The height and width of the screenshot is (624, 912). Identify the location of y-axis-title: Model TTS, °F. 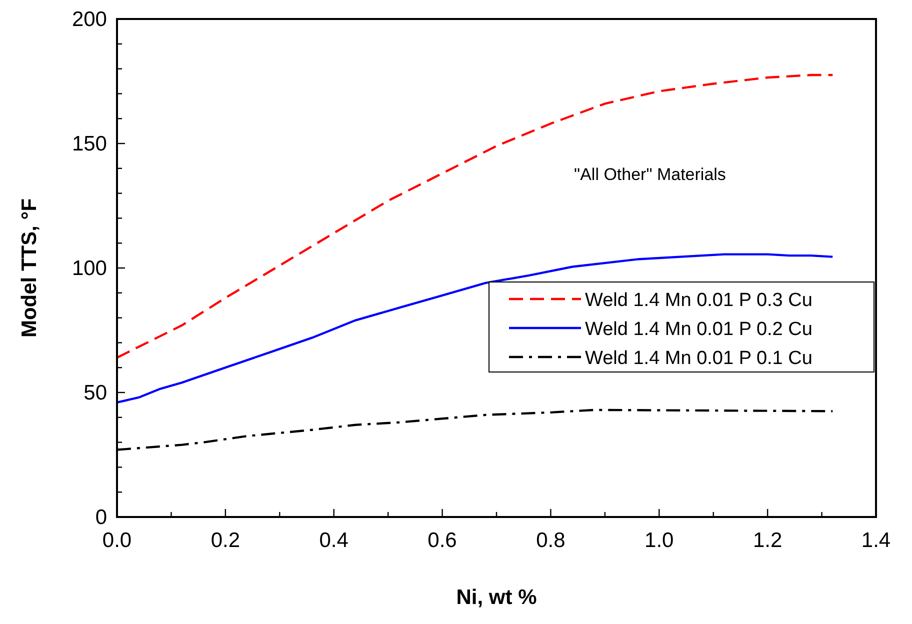
(29, 268).